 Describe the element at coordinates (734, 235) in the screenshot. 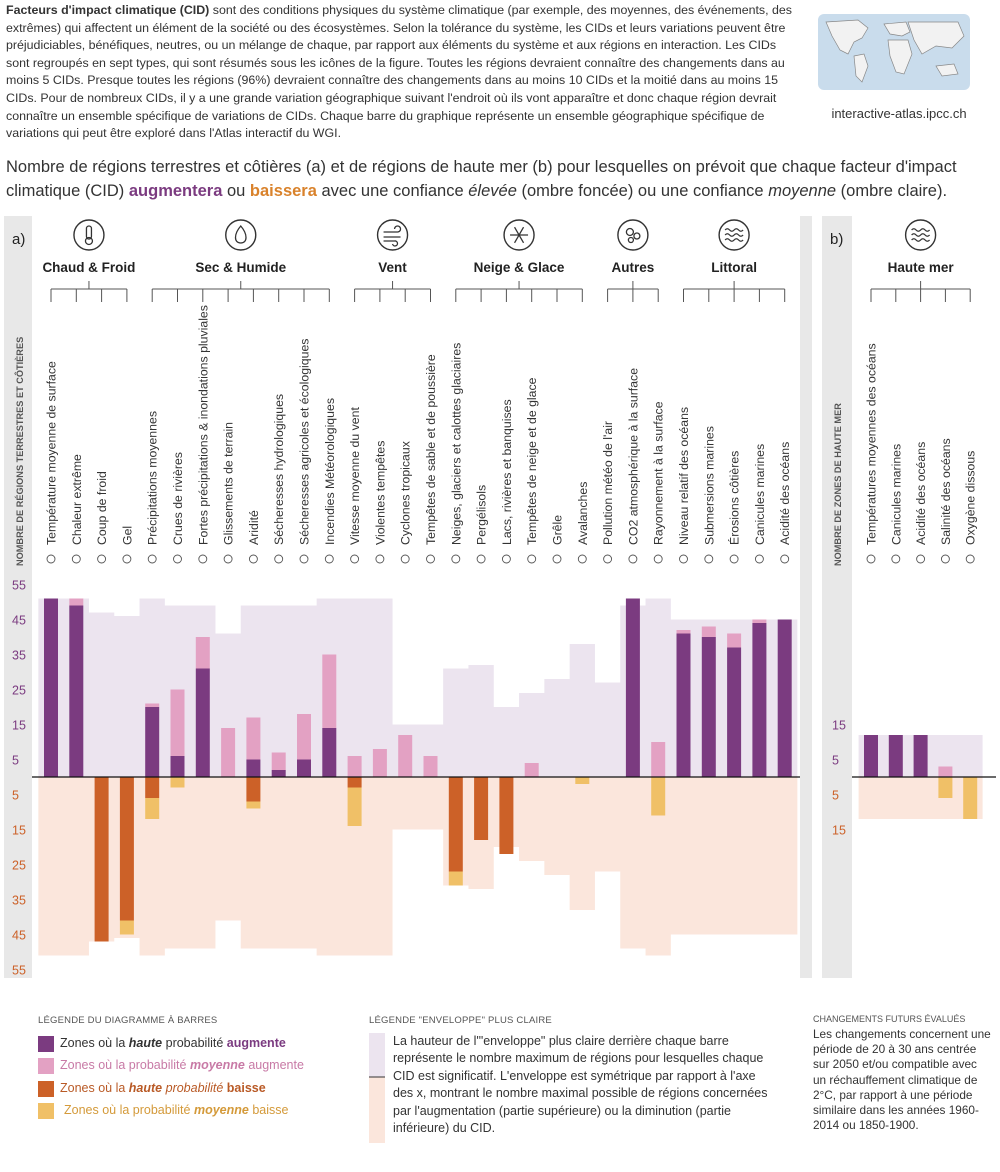

I see `waves-icon-part` at that location.